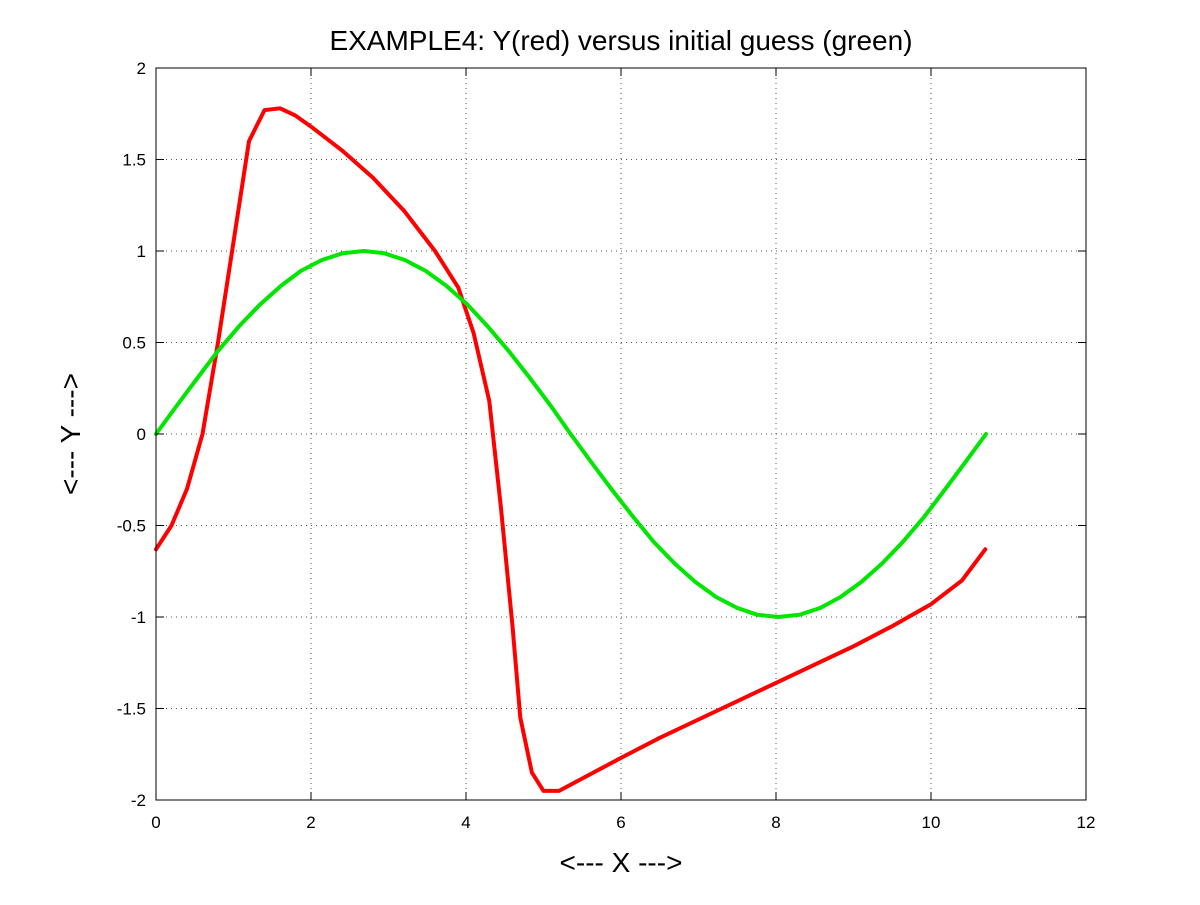  I want to click on y-tick-label: 1, so click(141, 251).